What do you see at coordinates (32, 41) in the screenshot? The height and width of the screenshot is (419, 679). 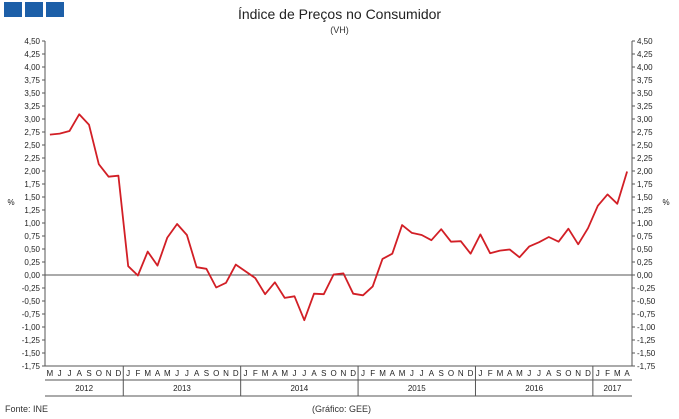 I see `y-tick-label-left: 4,50` at bounding box center [32, 41].